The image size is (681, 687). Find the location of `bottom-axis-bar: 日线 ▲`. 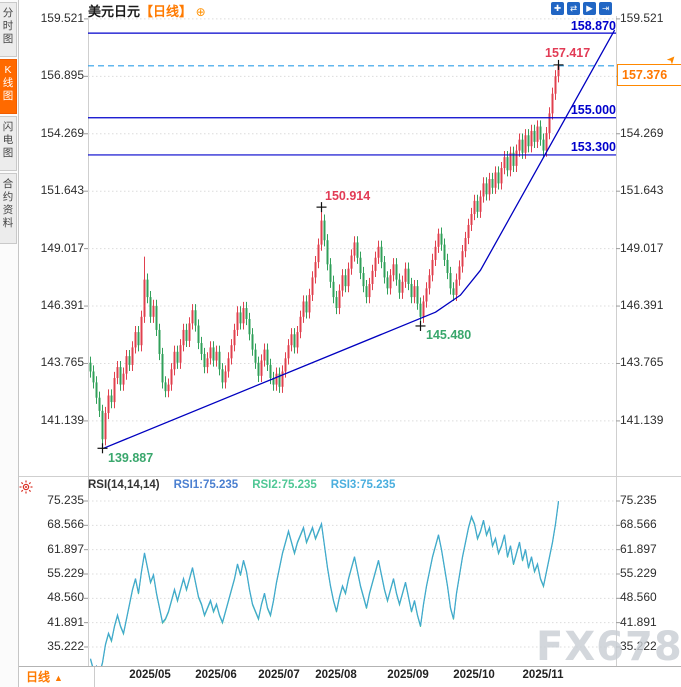

bottom-axis-bar: 日线 ▲ is located at coordinates (349, 676).